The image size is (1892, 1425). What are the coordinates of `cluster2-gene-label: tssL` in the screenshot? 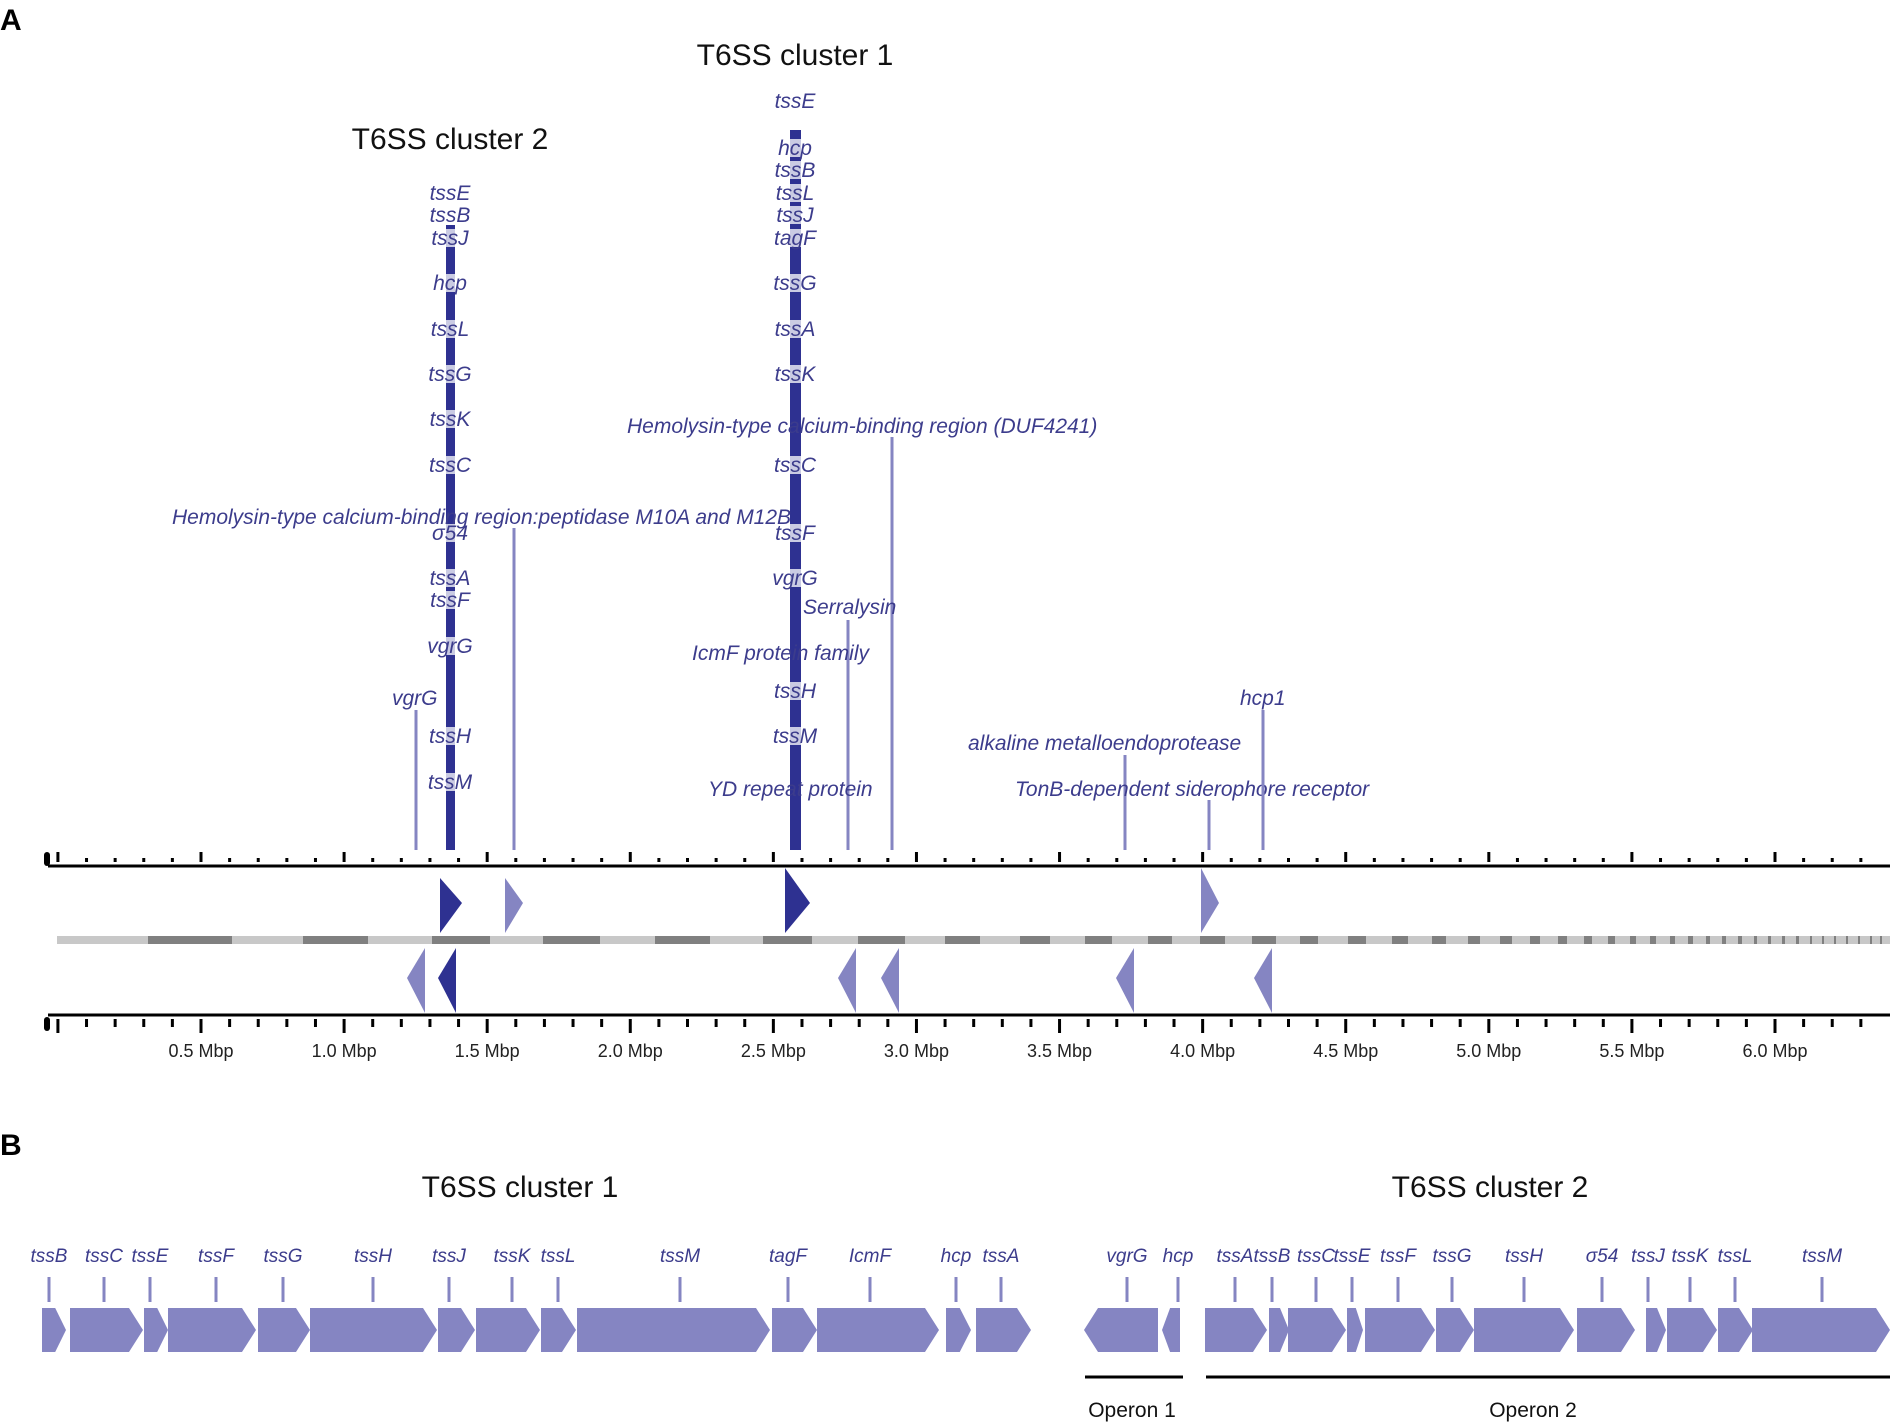 It's located at (450, 329).